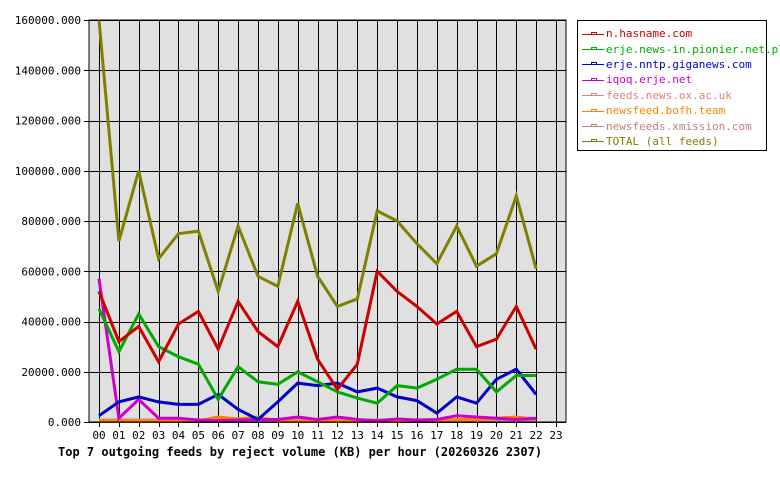 This screenshot has width=780, height=480. I want to click on legend-label: newsfeed.bofh.team, so click(666, 111).